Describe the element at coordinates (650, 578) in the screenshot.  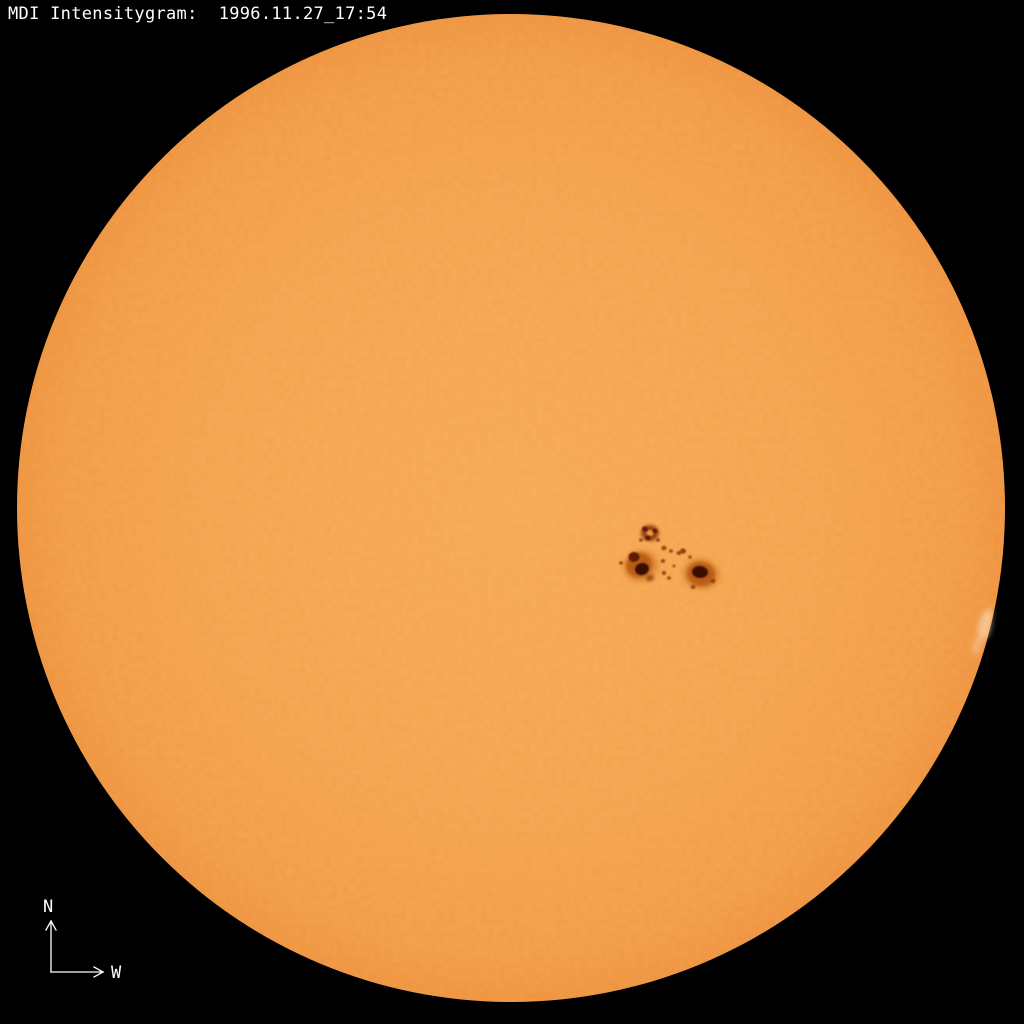
I see `left-spot-tail` at that location.